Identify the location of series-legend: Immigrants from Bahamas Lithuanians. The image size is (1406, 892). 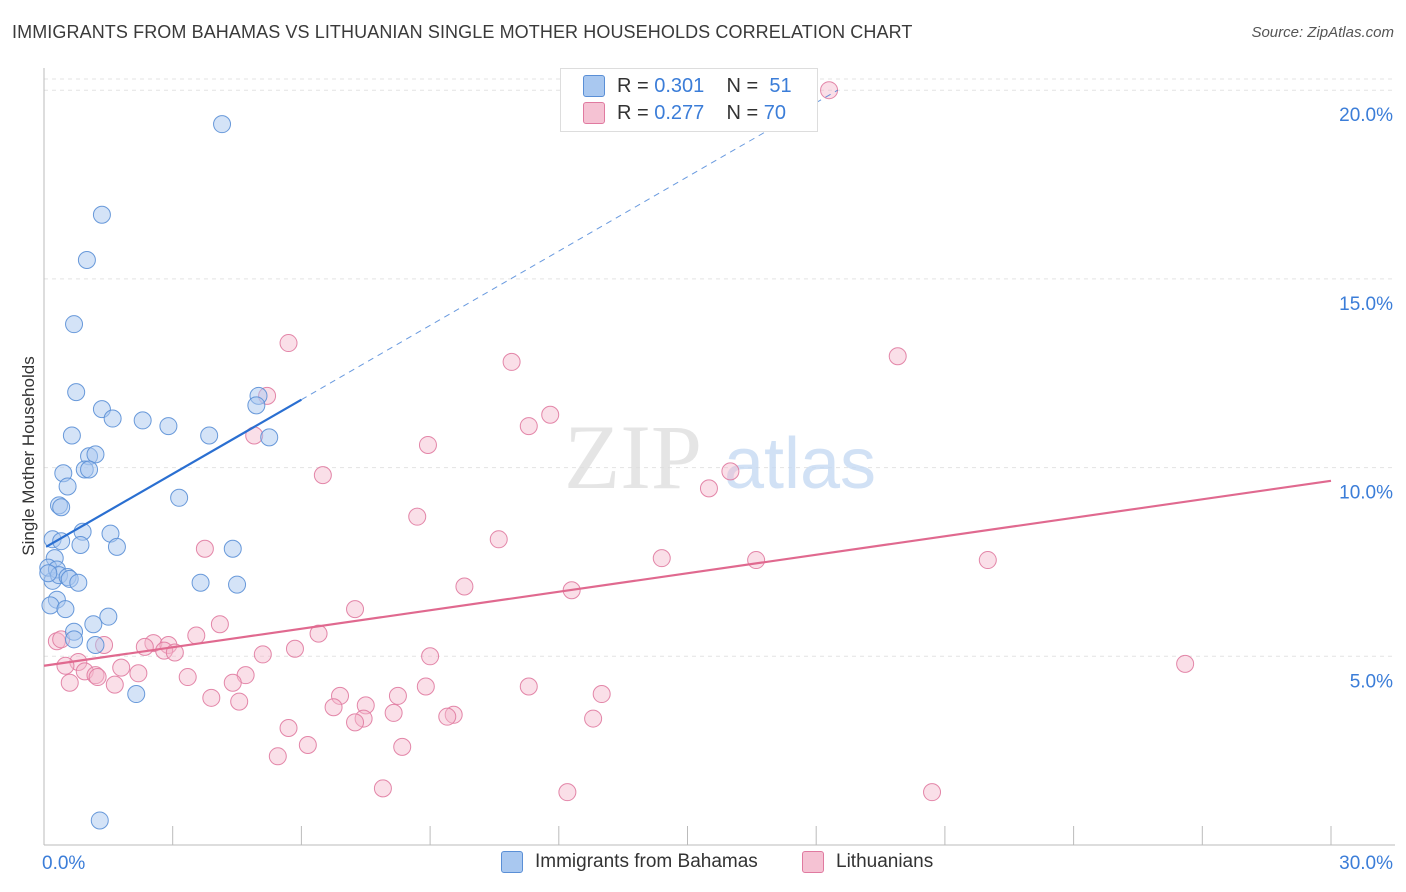
(703, 864).